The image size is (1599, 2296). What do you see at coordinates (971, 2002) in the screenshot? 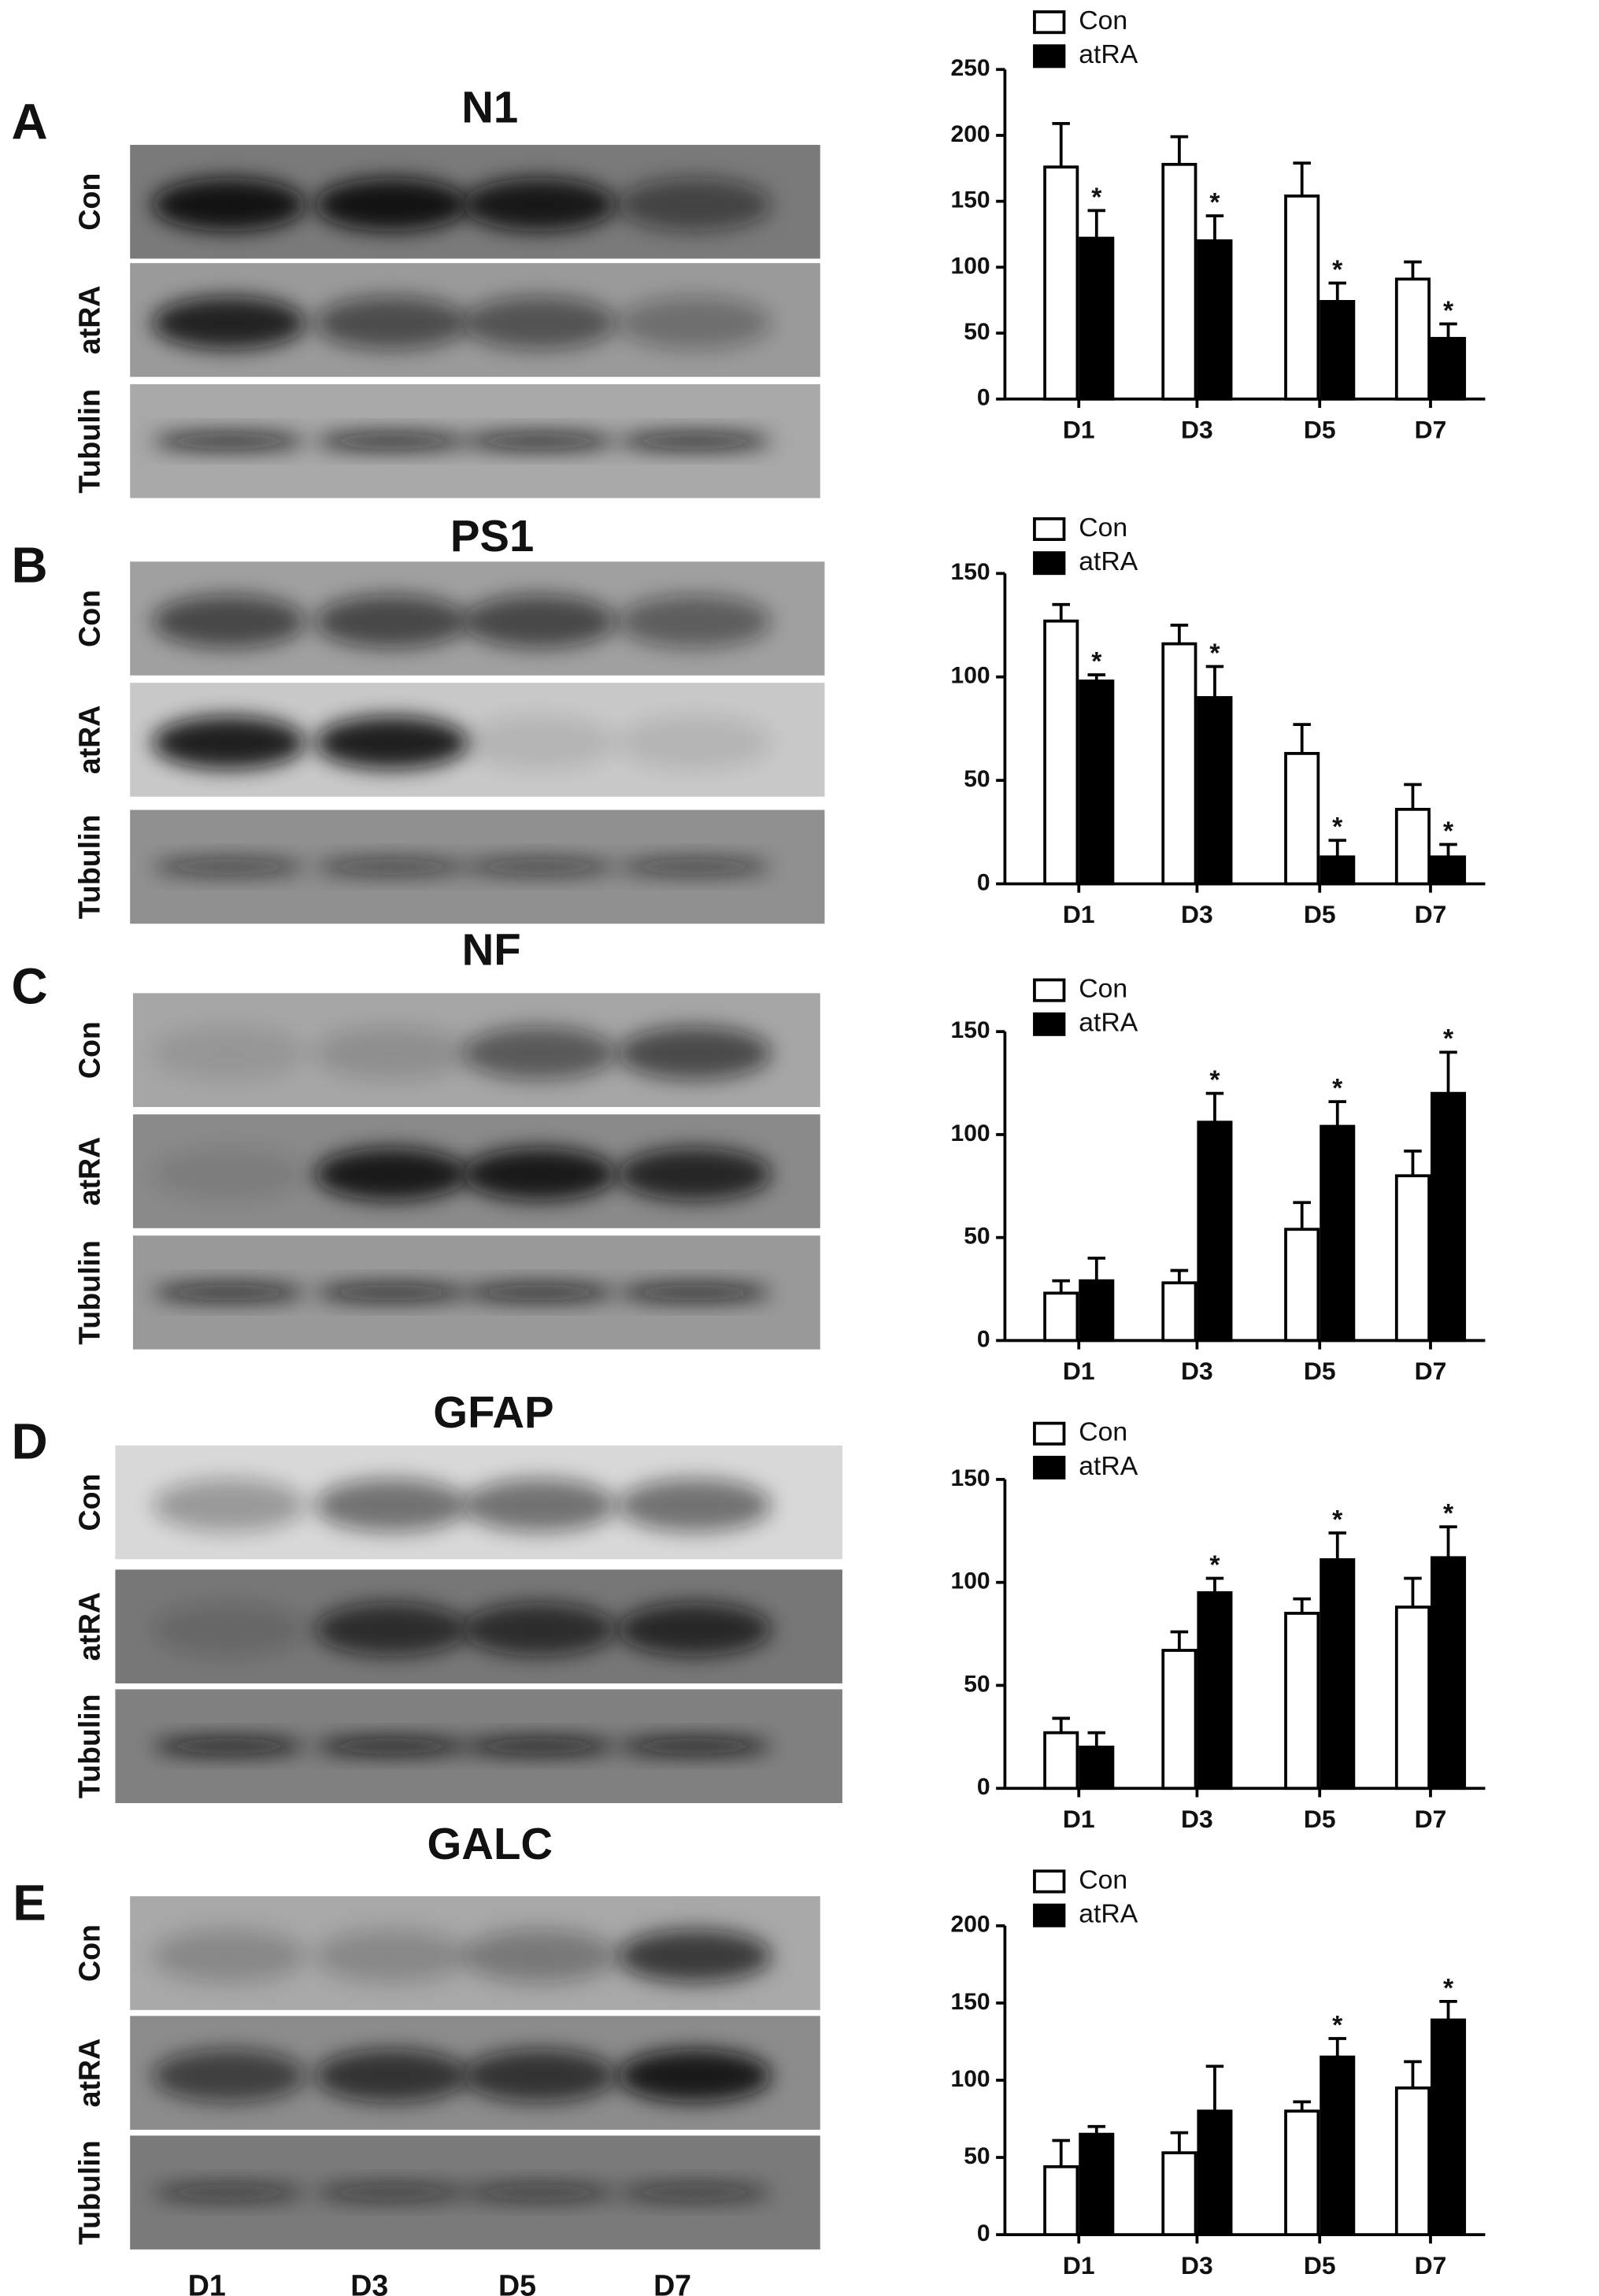
I see `y-tick-label: 150` at bounding box center [971, 2002].